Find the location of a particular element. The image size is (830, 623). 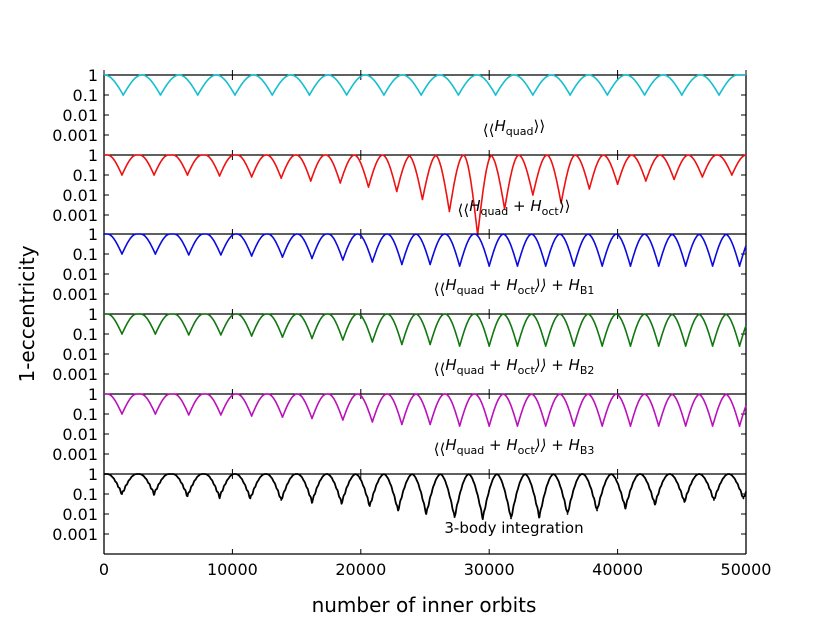

label-subscript: B1 is located at coordinates (587, 290).